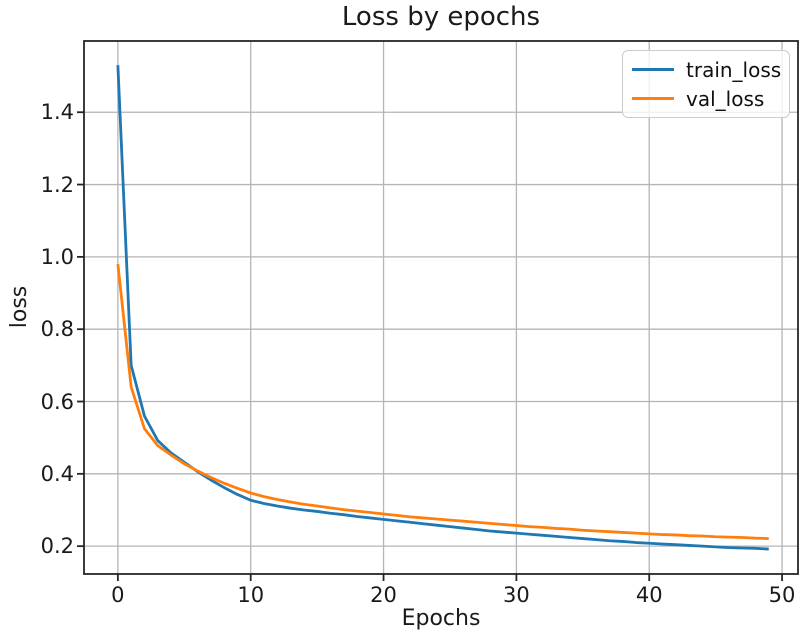 The width and height of the screenshot is (809, 640). Describe the element at coordinates (251, 595) in the screenshot. I see `x-tick-label: 10` at that location.